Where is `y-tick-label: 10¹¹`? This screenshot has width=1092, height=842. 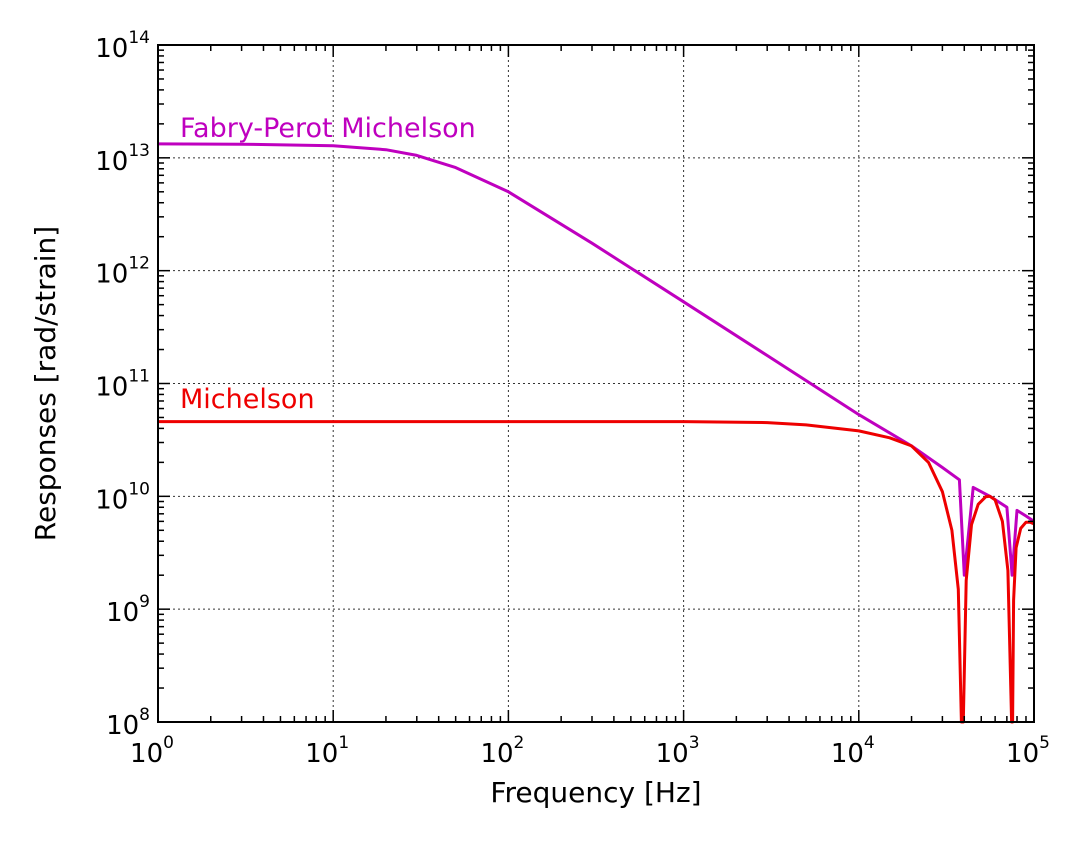 y-tick-label: 10¹¹ is located at coordinates (122, 385).